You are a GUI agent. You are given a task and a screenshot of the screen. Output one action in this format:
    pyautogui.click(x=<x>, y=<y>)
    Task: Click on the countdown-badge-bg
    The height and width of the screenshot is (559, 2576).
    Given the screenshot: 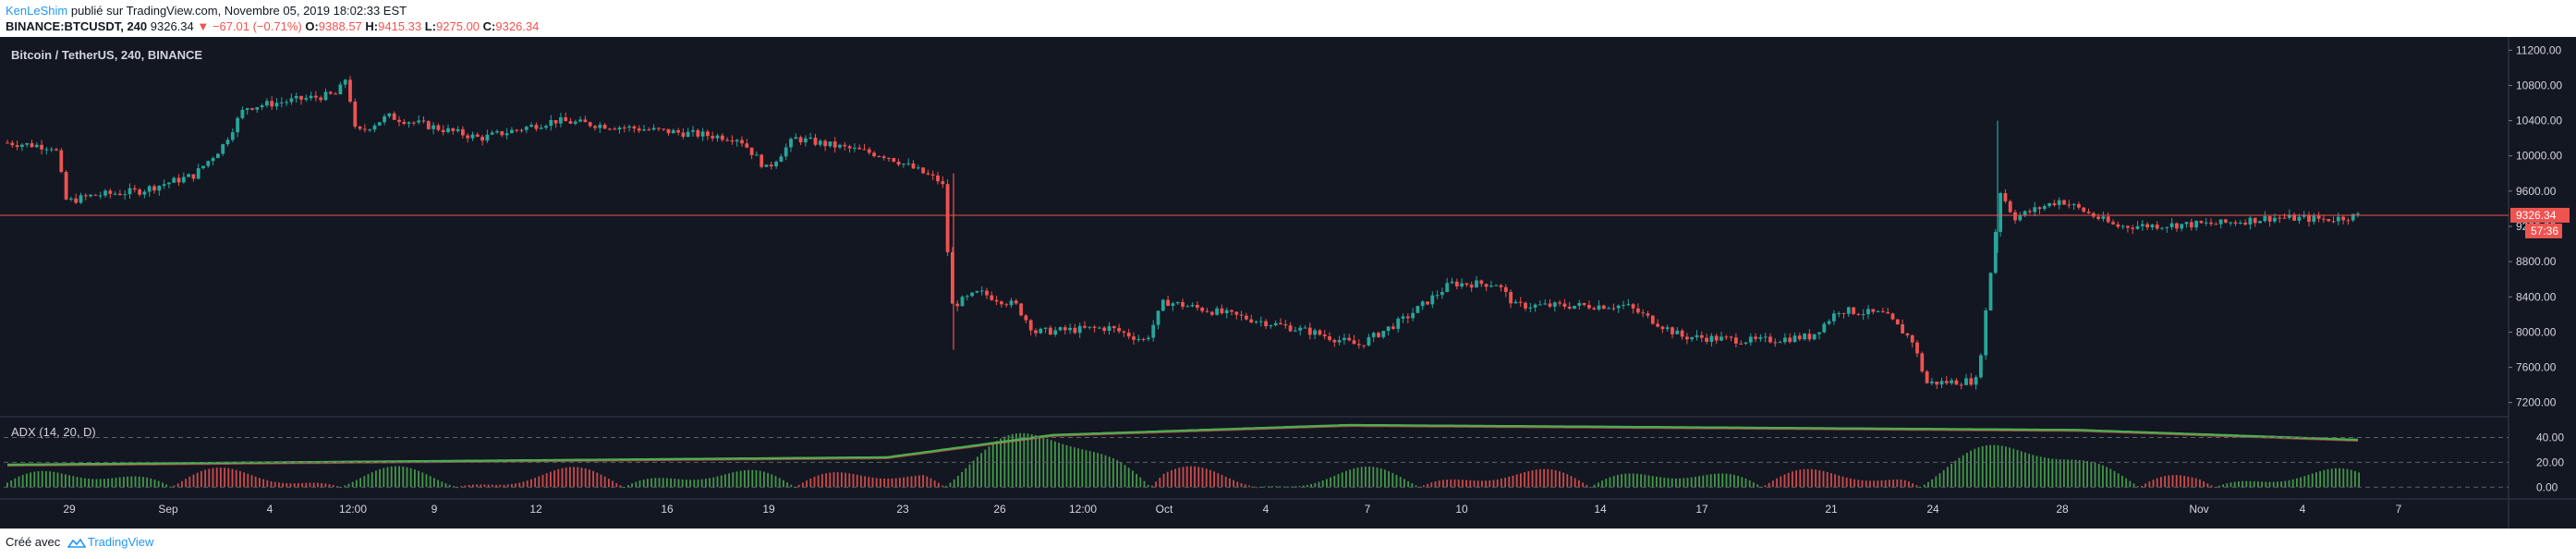 What is the action you would take?
    pyautogui.click(x=2543, y=230)
    